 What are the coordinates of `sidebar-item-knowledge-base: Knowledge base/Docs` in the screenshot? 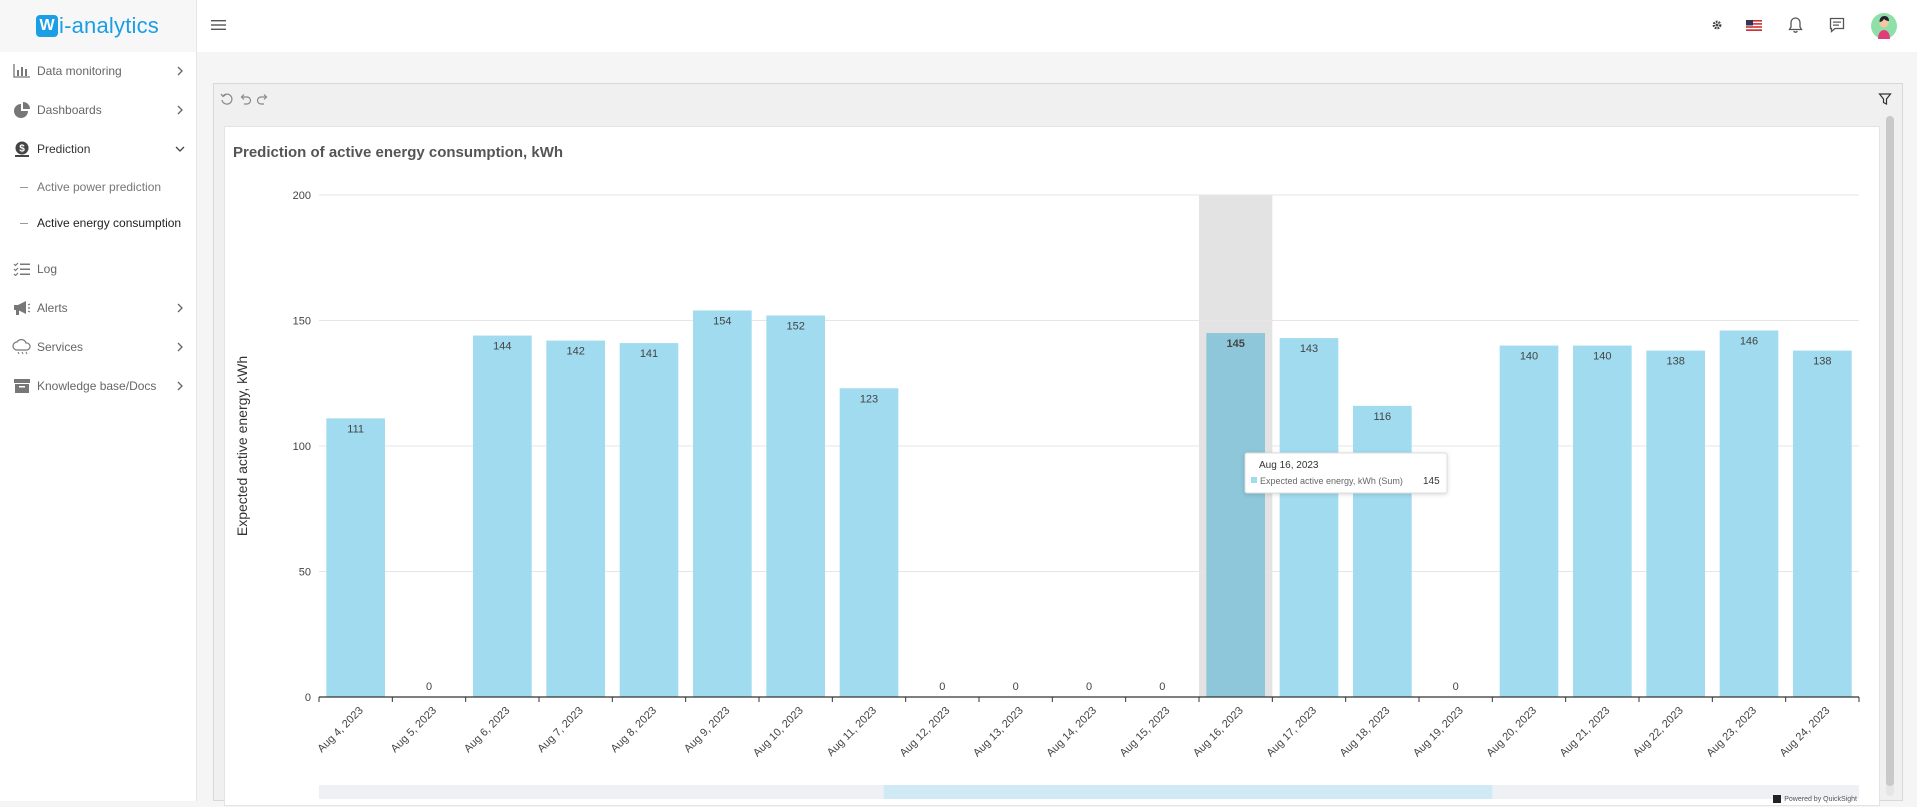 It's located at (98, 386).